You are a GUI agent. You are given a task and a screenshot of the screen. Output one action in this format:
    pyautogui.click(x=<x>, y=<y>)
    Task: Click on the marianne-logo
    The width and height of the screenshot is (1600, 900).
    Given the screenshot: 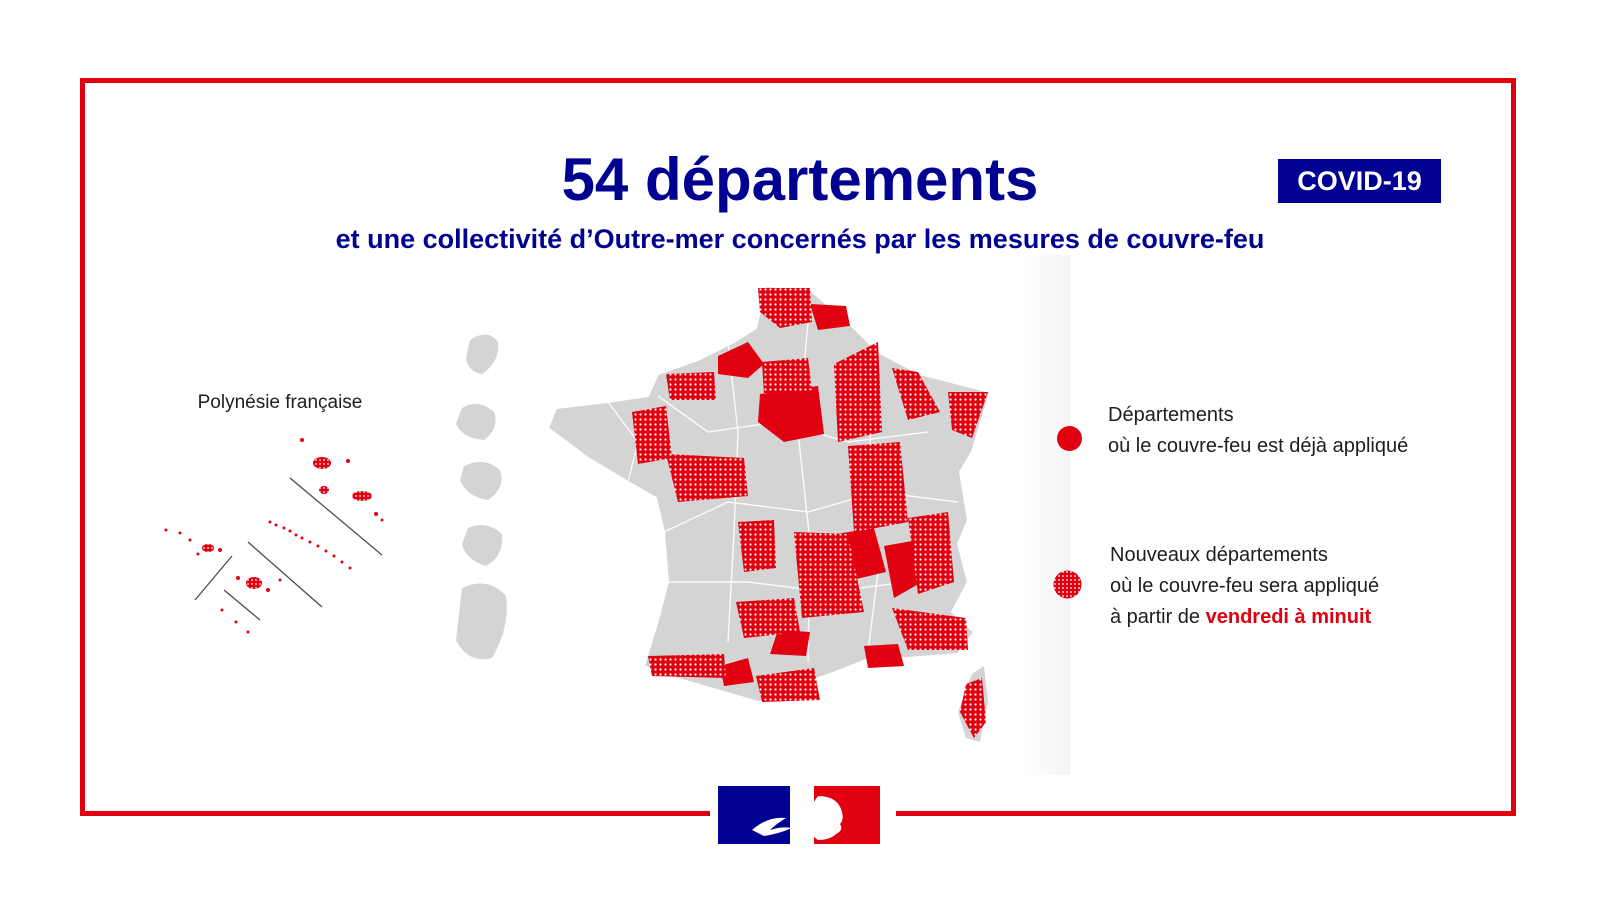 What is the action you would take?
    pyautogui.click(x=799, y=815)
    